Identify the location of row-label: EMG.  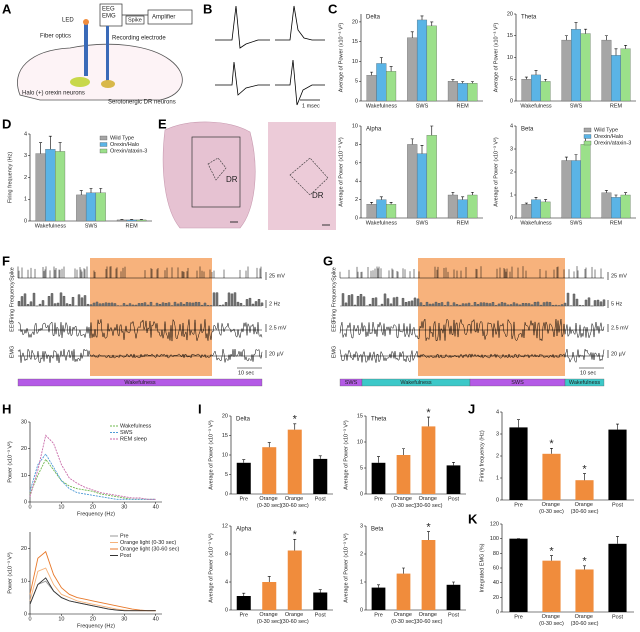
(12, 352).